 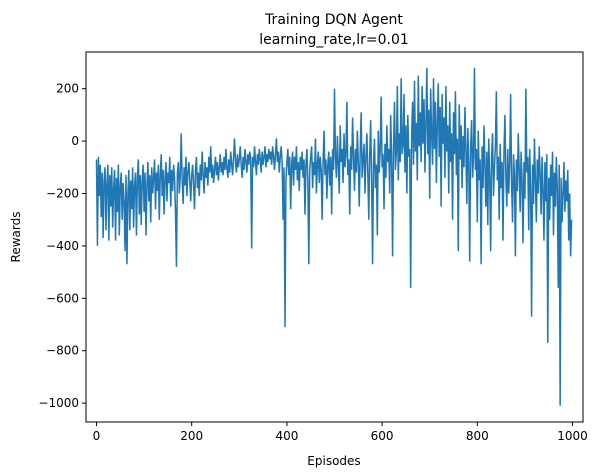 What do you see at coordinates (333, 461) in the screenshot?
I see `x-axis-label: Episodes` at bounding box center [333, 461].